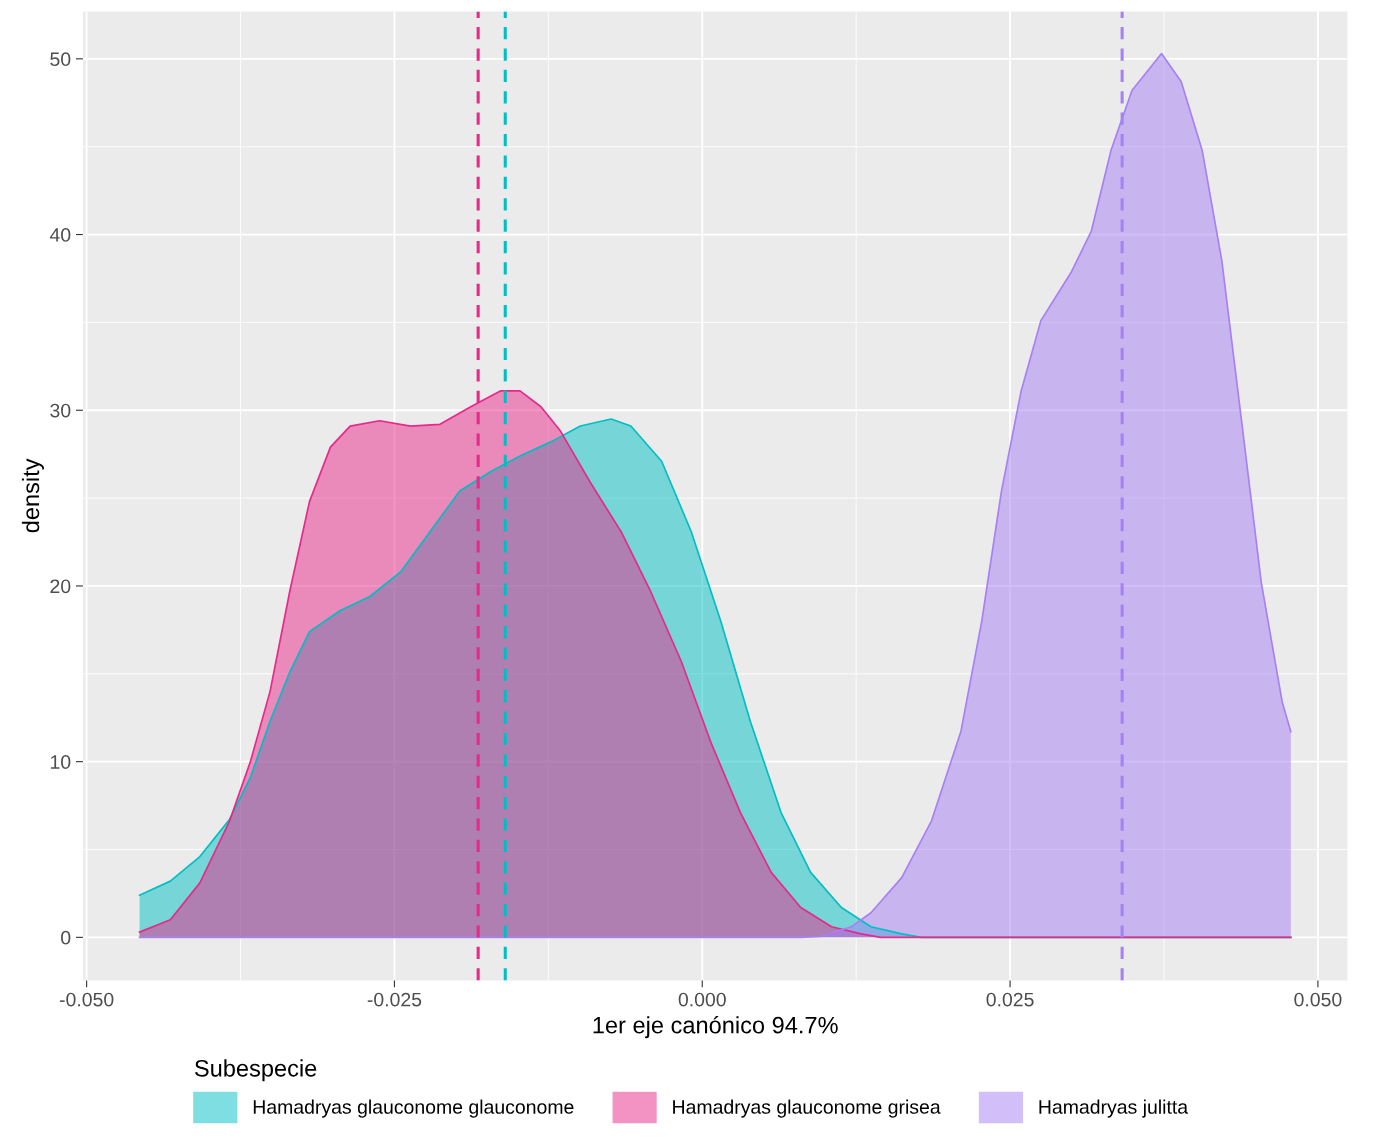  I want to click on y-axis-title: density, so click(32, 495).